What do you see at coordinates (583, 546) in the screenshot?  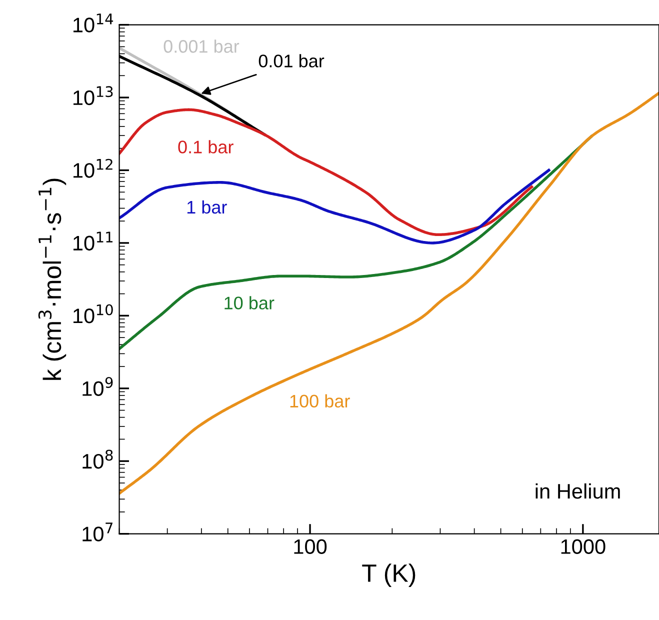 I see `x-tick-label: 1000` at bounding box center [583, 546].